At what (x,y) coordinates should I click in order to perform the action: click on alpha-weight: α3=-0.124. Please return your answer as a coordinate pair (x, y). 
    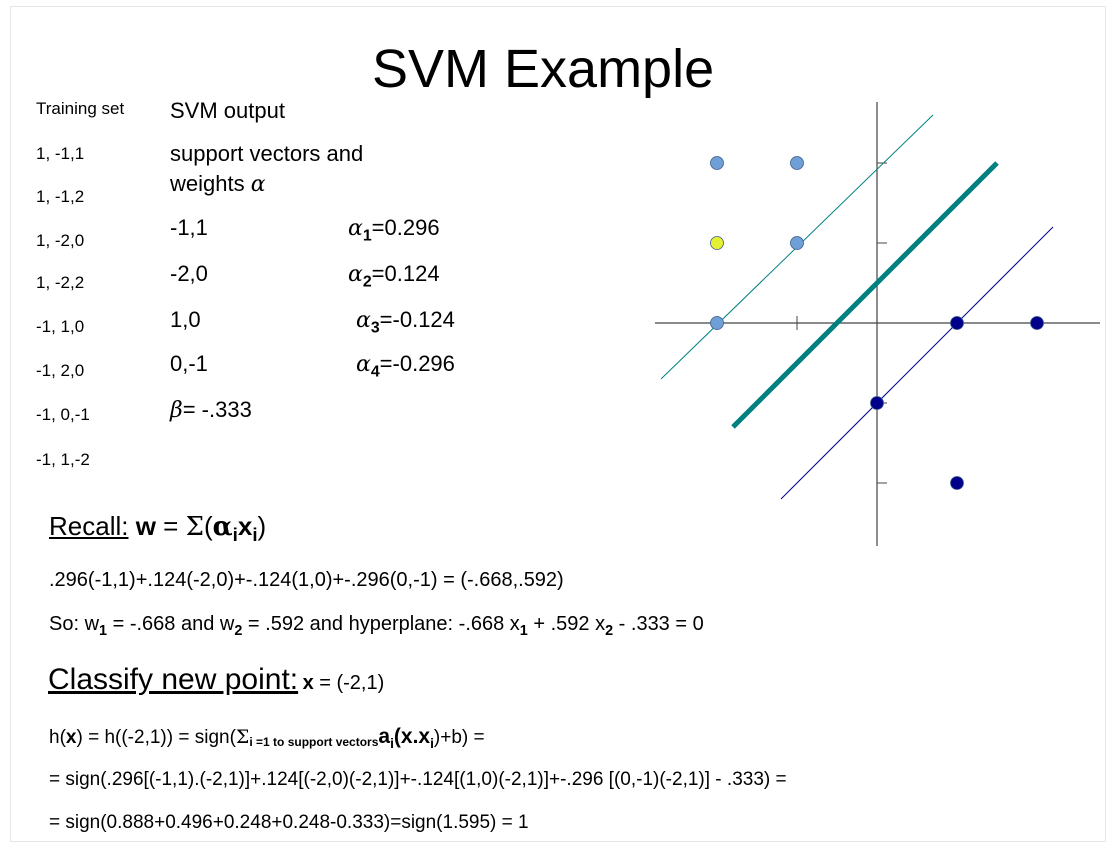
    Looking at the image, I should click on (405, 322).